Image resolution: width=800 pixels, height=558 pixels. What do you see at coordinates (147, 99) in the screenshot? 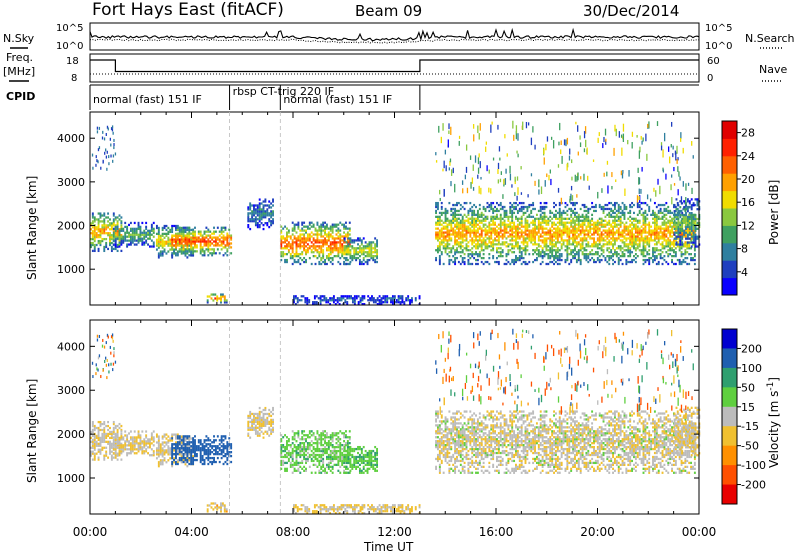
I see `cpid-segment-label: normal (fast) 151 IF` at bounding box center [147, 99].